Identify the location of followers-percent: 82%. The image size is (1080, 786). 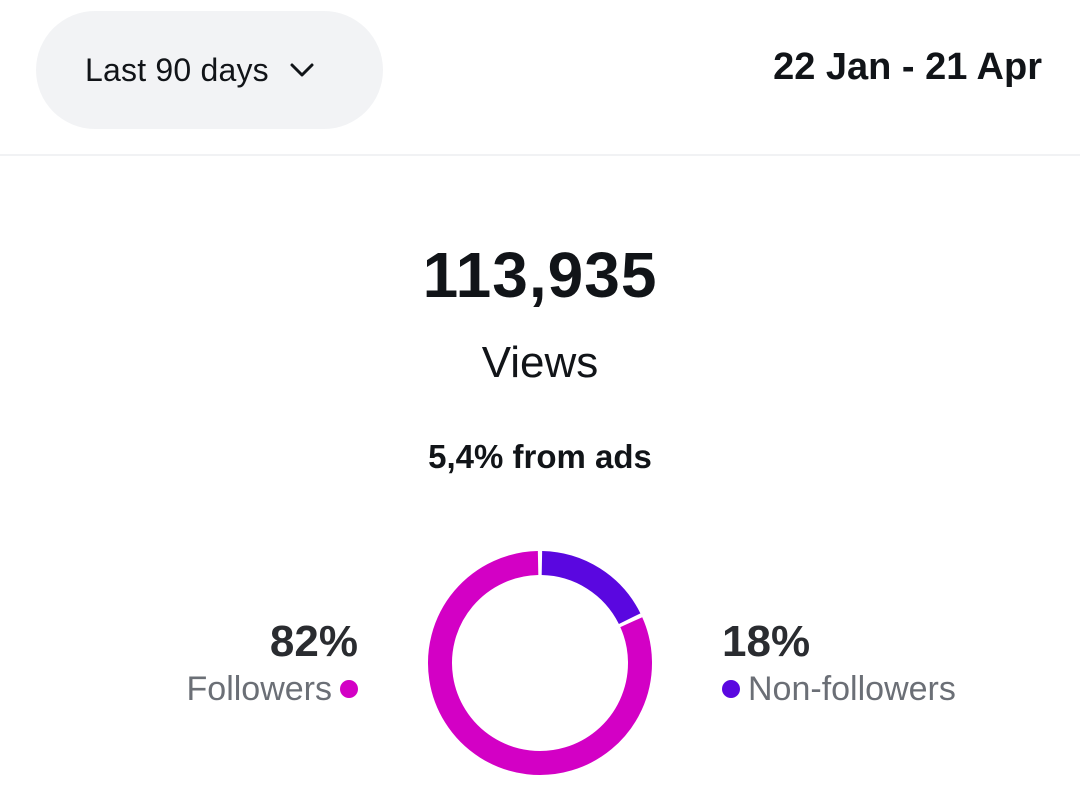
(313, 641).